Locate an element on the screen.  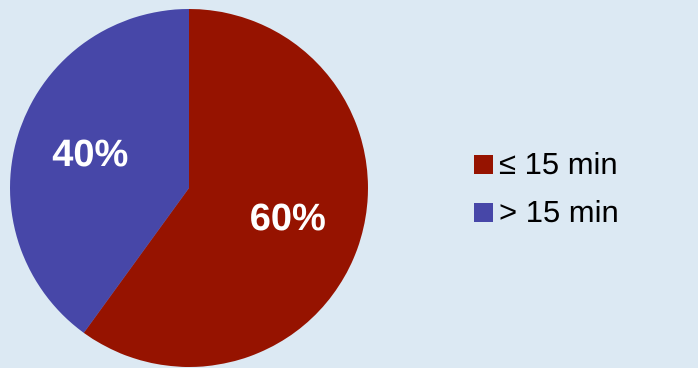
legend-swatch-le-15-min is located at coordinates (483, 164).